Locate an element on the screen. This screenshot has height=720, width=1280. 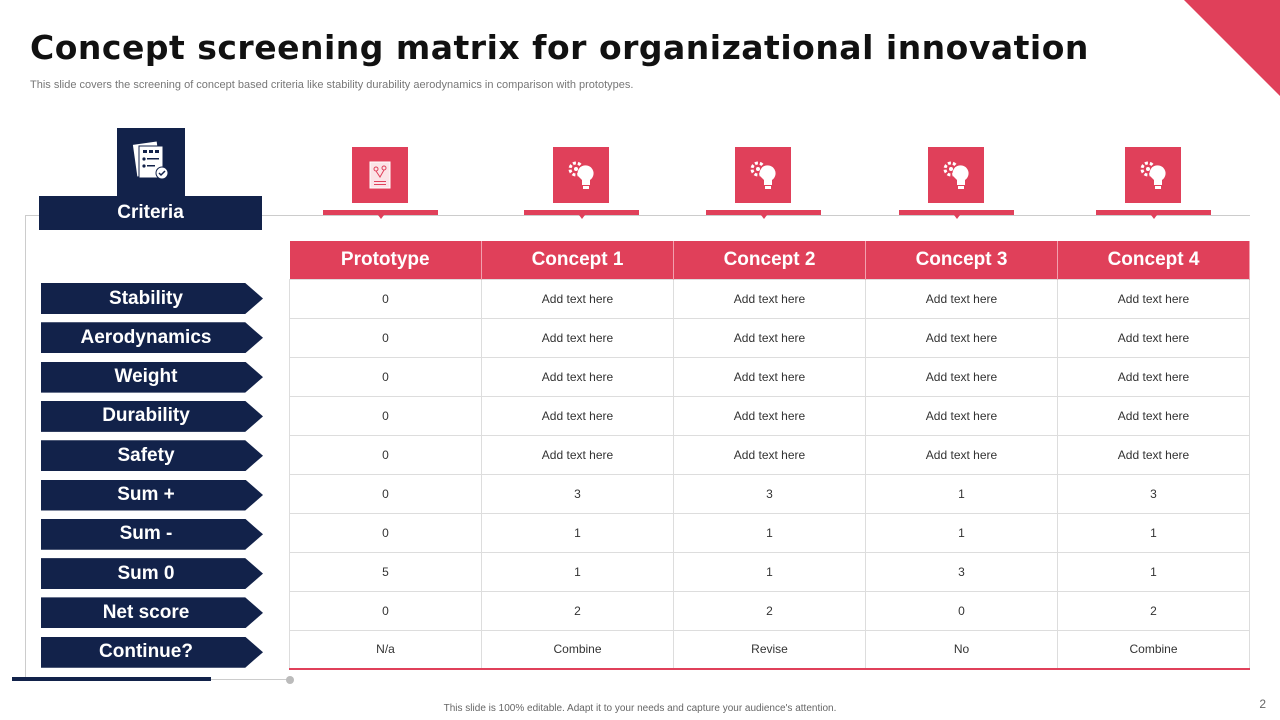
table-row: N/a Combine Revise No Combine is located at coordinates (769, 649).